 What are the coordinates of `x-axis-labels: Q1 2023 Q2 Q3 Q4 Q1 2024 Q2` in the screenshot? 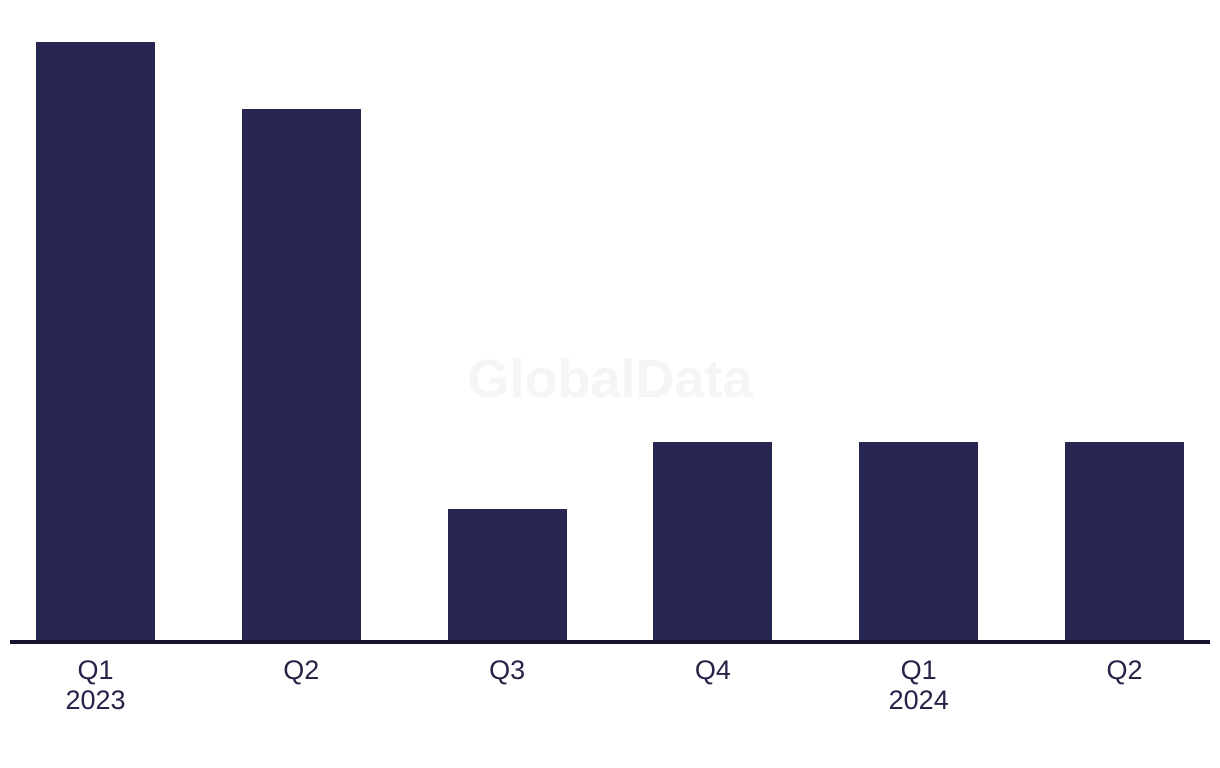 It's located at (610, 690).